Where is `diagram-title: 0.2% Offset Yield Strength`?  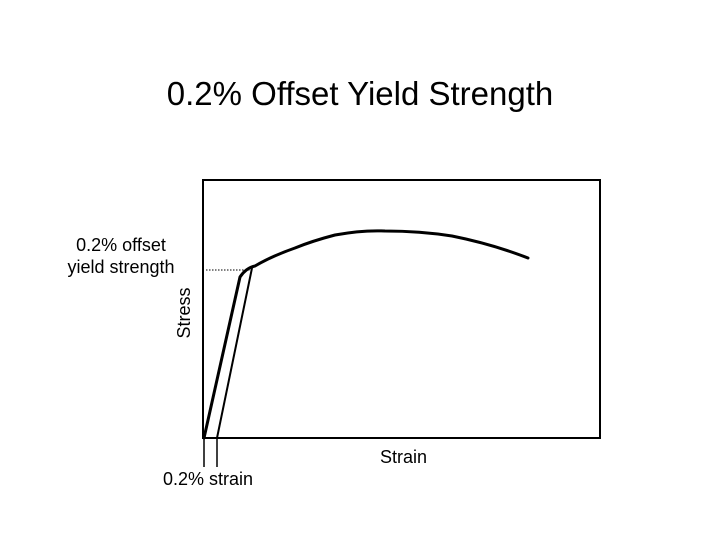 diagram-title: 0.2% Offset Yield Strength is located at coordinates (360, 93).